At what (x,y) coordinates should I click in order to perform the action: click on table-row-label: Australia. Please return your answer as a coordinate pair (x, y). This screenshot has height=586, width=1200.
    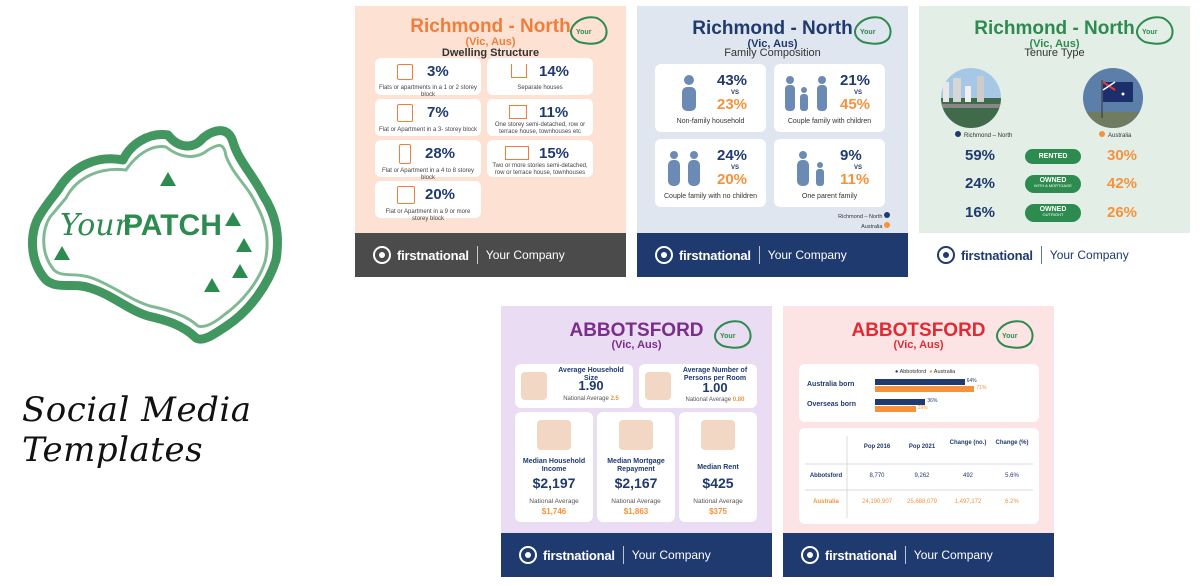
    Looking at the image, I should click on (826, 502).